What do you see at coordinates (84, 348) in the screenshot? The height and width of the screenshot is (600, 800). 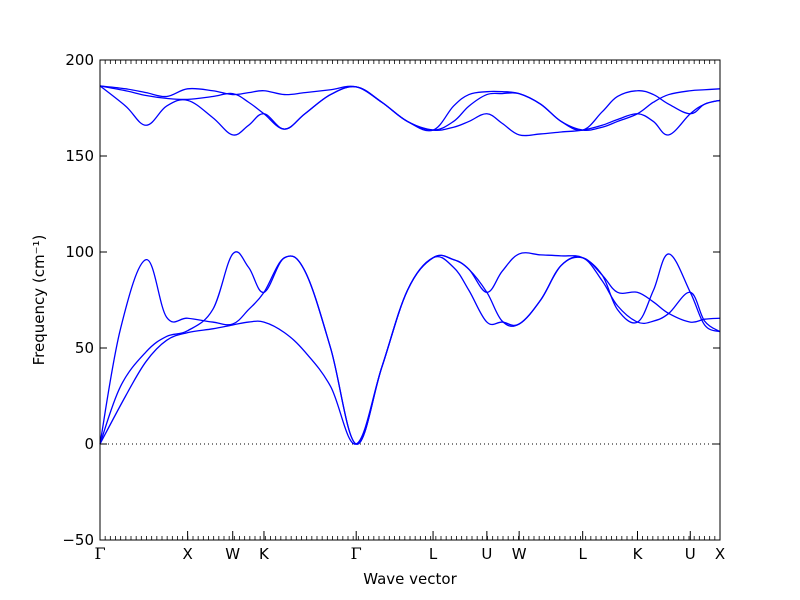 I see `y-tick-label: 50` at bounding box center [84, 348].